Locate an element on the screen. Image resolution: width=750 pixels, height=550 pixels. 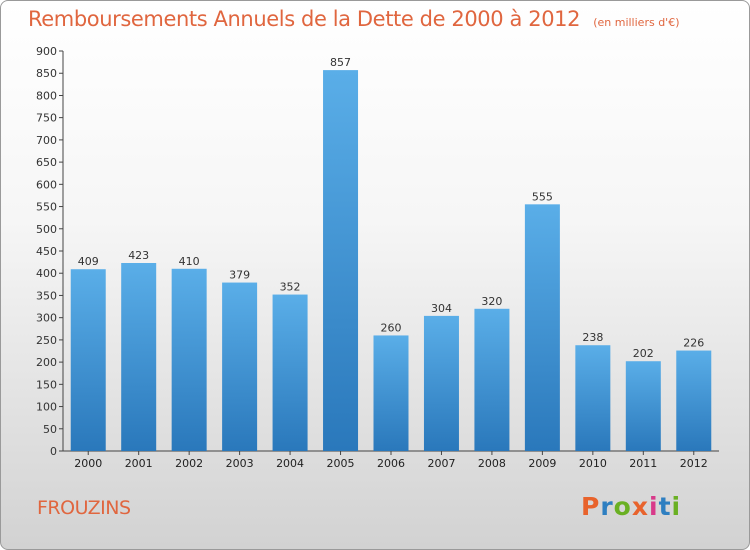
x-tick-label: 2000 is located at coordinates (88, 463).